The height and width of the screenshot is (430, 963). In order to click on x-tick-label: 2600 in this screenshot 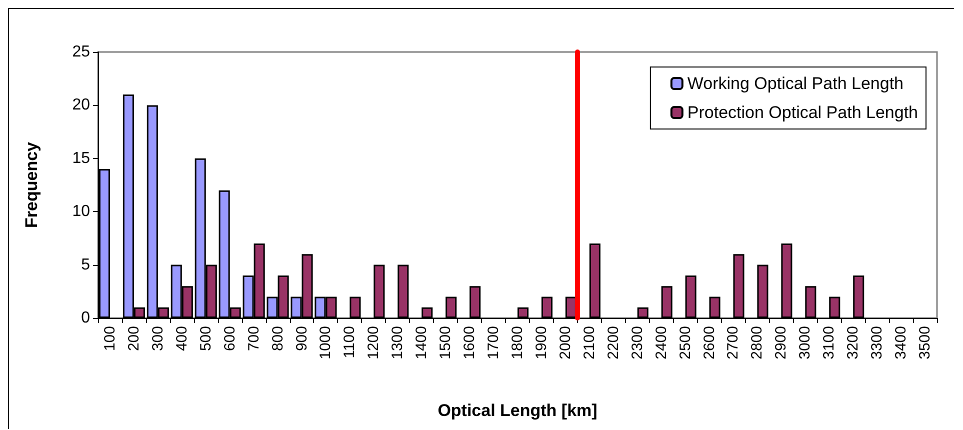, I will do `click(709, 343)`.